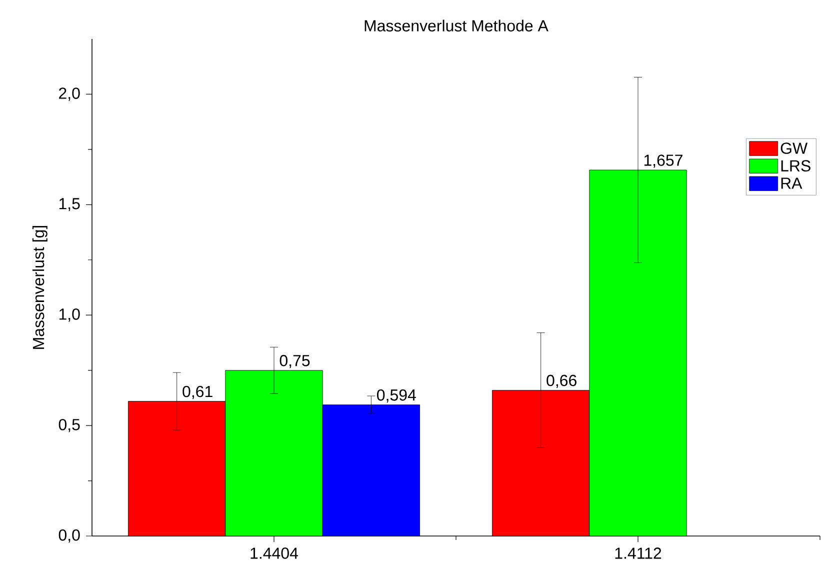  What do you see at coordinates (197, 393) in the screenshot?
I see `data-label: 0,61` at bounding box center [197, 393].